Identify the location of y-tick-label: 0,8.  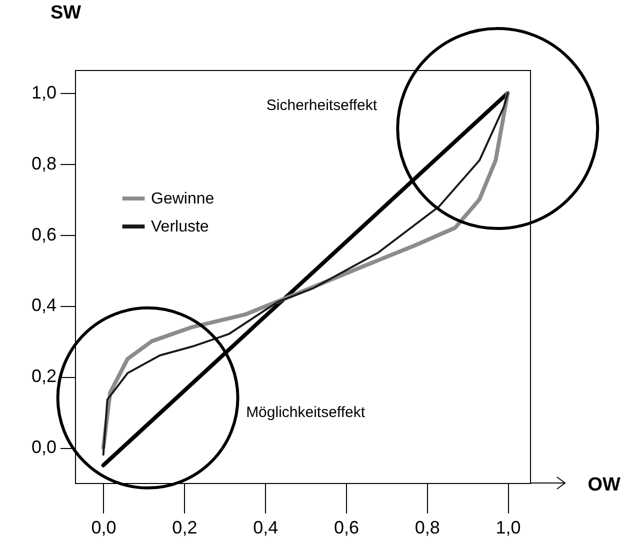
(43, 163).